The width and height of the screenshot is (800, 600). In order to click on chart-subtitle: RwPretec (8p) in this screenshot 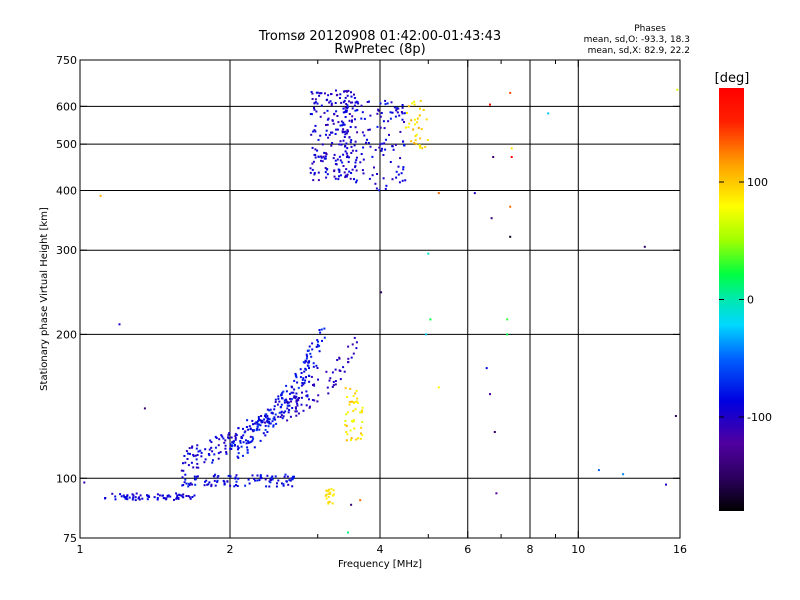, I will do `click(379, 49)`.